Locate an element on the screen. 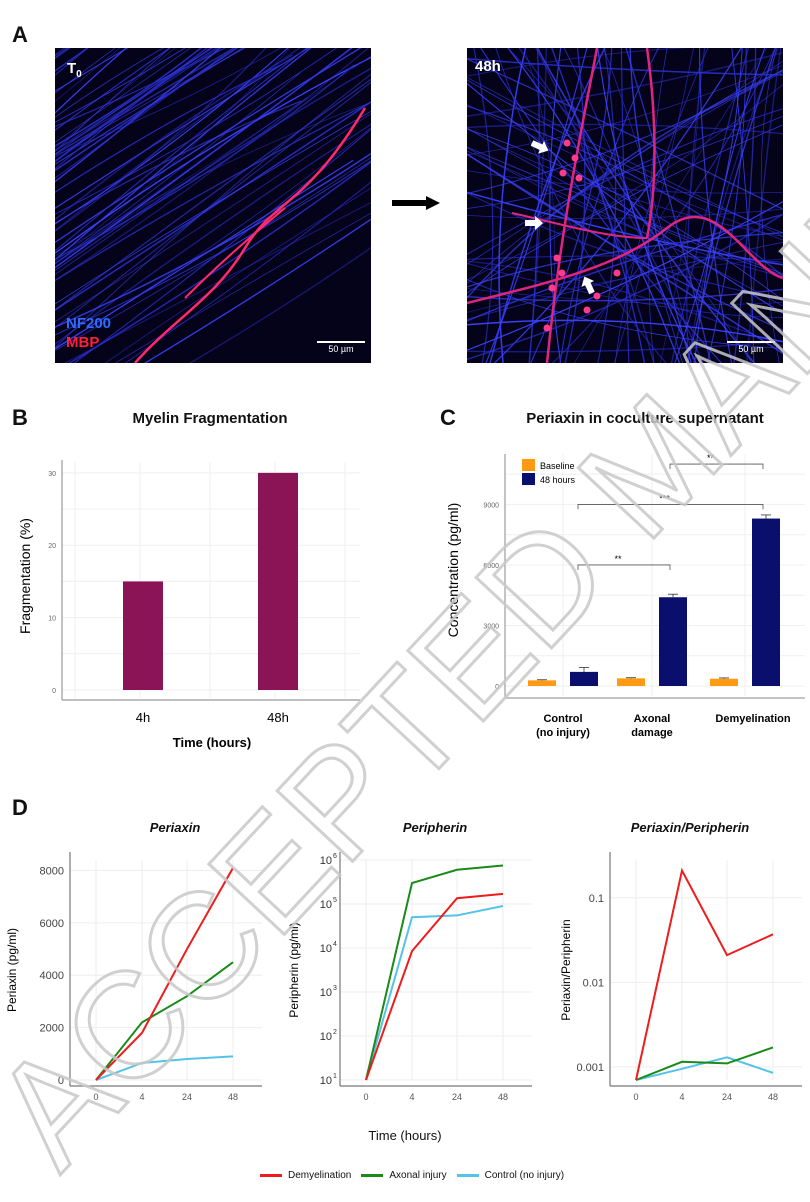  y-axis-label: Fragmentation (%) is located at coordinates (25, 576).